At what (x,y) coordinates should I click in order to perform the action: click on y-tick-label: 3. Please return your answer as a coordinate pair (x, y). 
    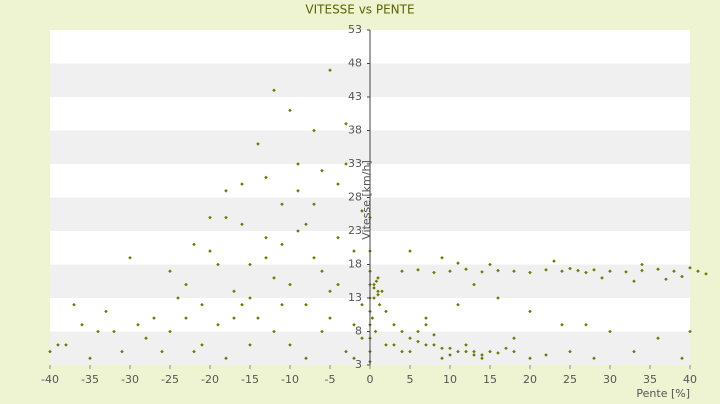
    Looking at the image, I should click on (358, 364).